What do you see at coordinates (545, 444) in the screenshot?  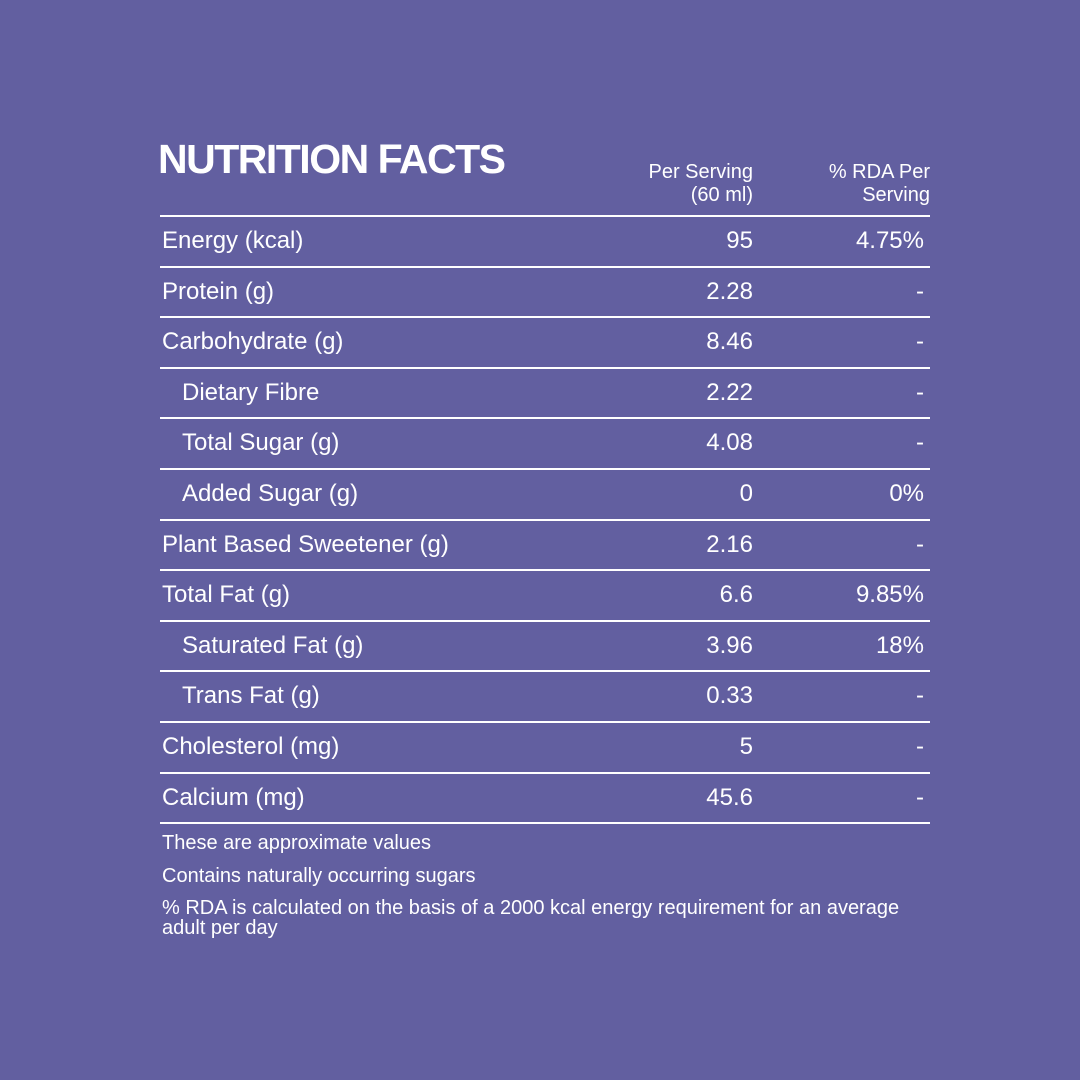 I see `table-row: Total Sugar (g) 4.08 -` at bounding box center [545, 444].